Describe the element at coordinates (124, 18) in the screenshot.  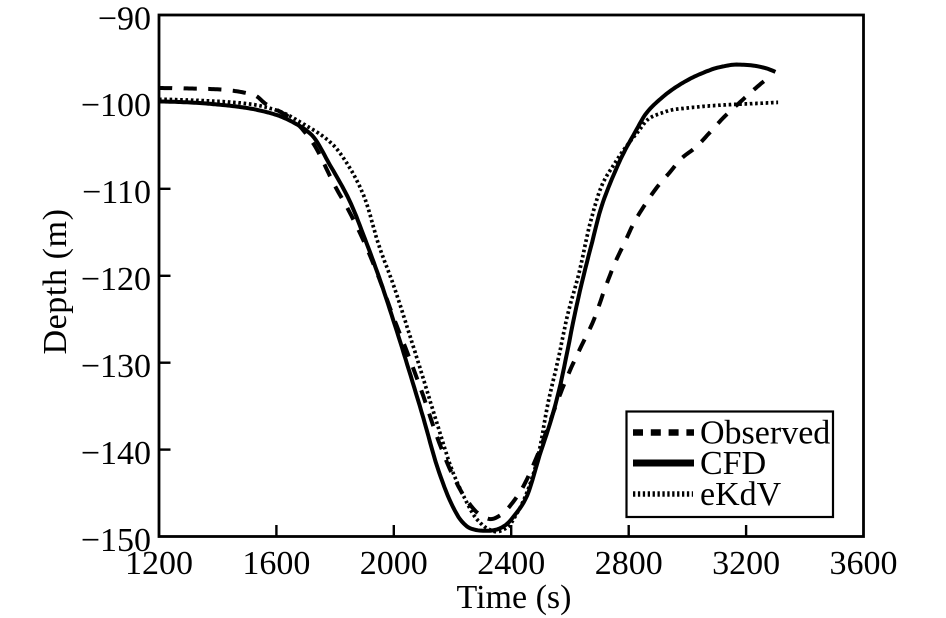
I see `svg-text: −90` at that location.